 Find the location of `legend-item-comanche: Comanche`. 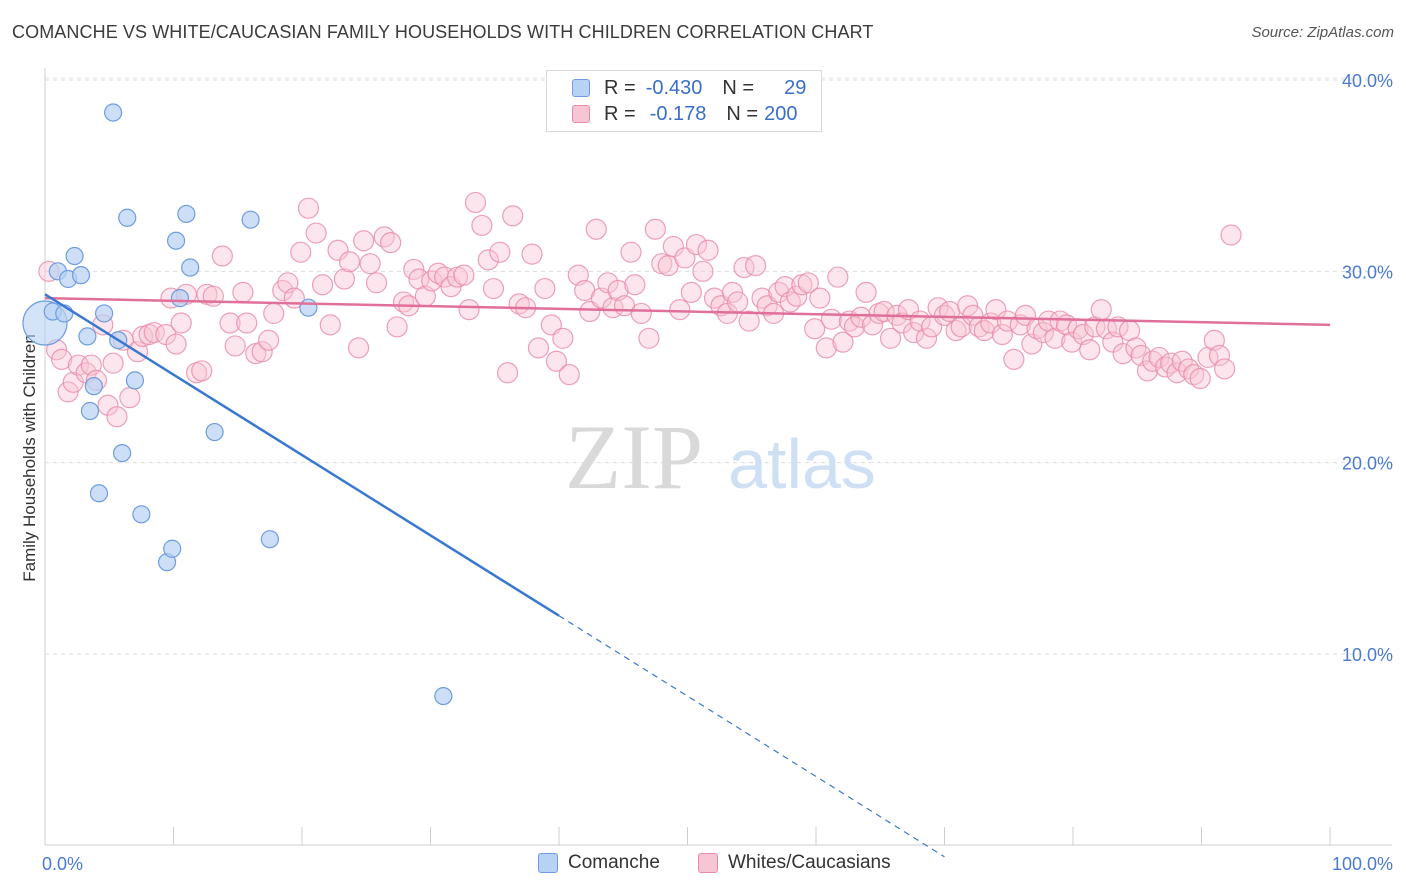

legend-item-comanche: Comanche is located at coordinates (599, 863).